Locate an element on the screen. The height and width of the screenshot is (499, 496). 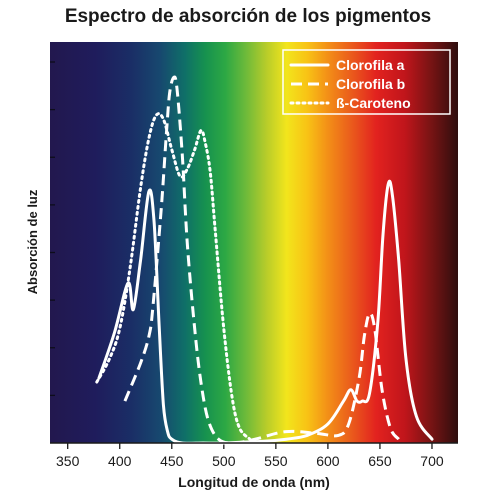
x-tick-label: 350 is located at coordinates (68, 461).